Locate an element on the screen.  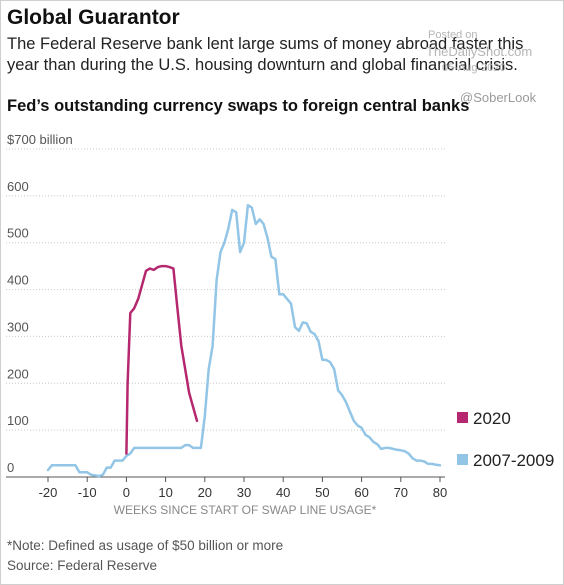
x-axis-label: WEEKS SINCE START OF SWAP LINE USAGE* is located at coordinates (245, 510).